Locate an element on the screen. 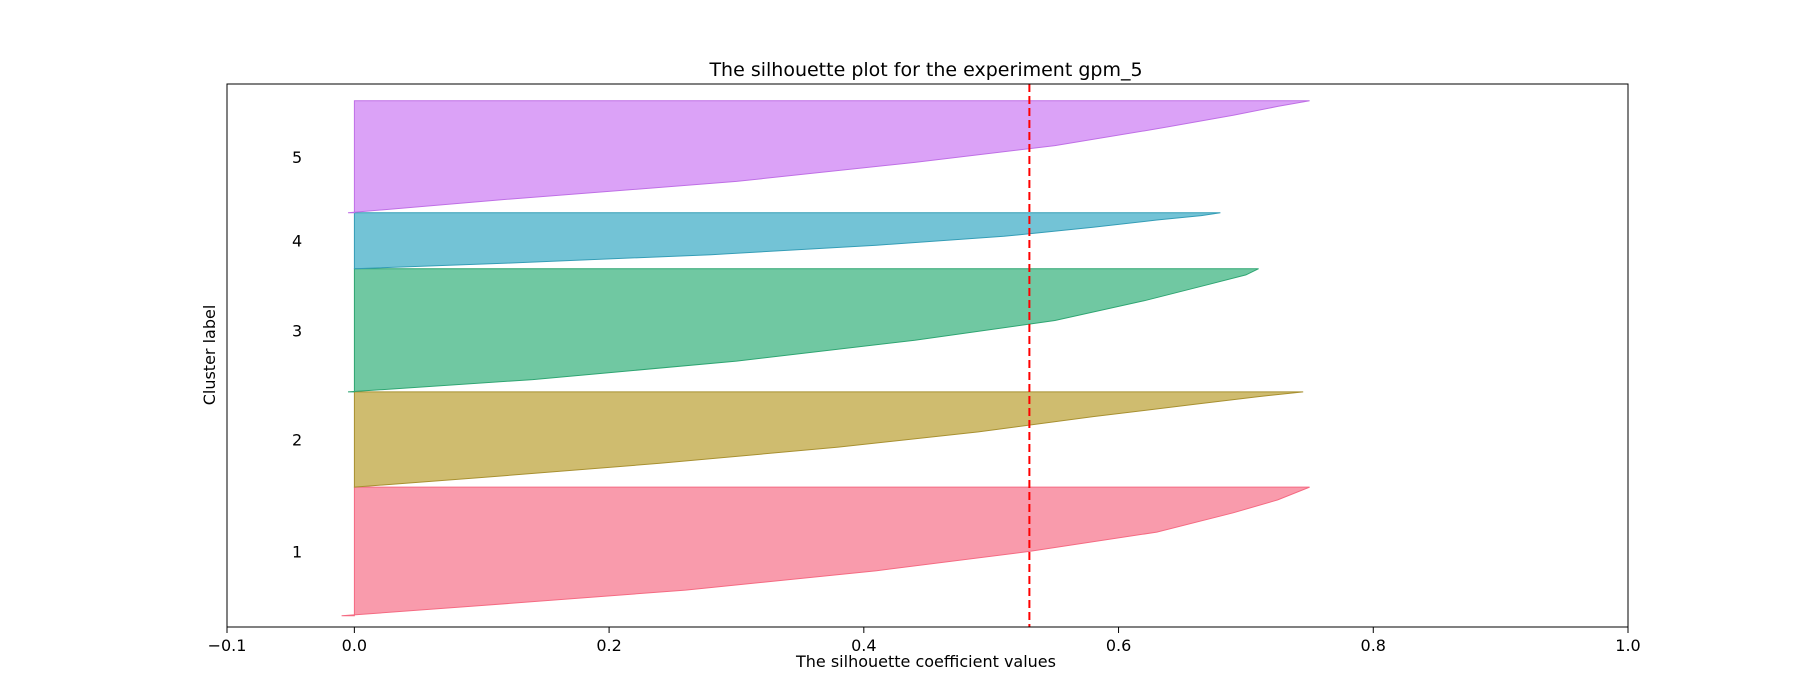  cluster-5-band is located at coordinates (828, 157).